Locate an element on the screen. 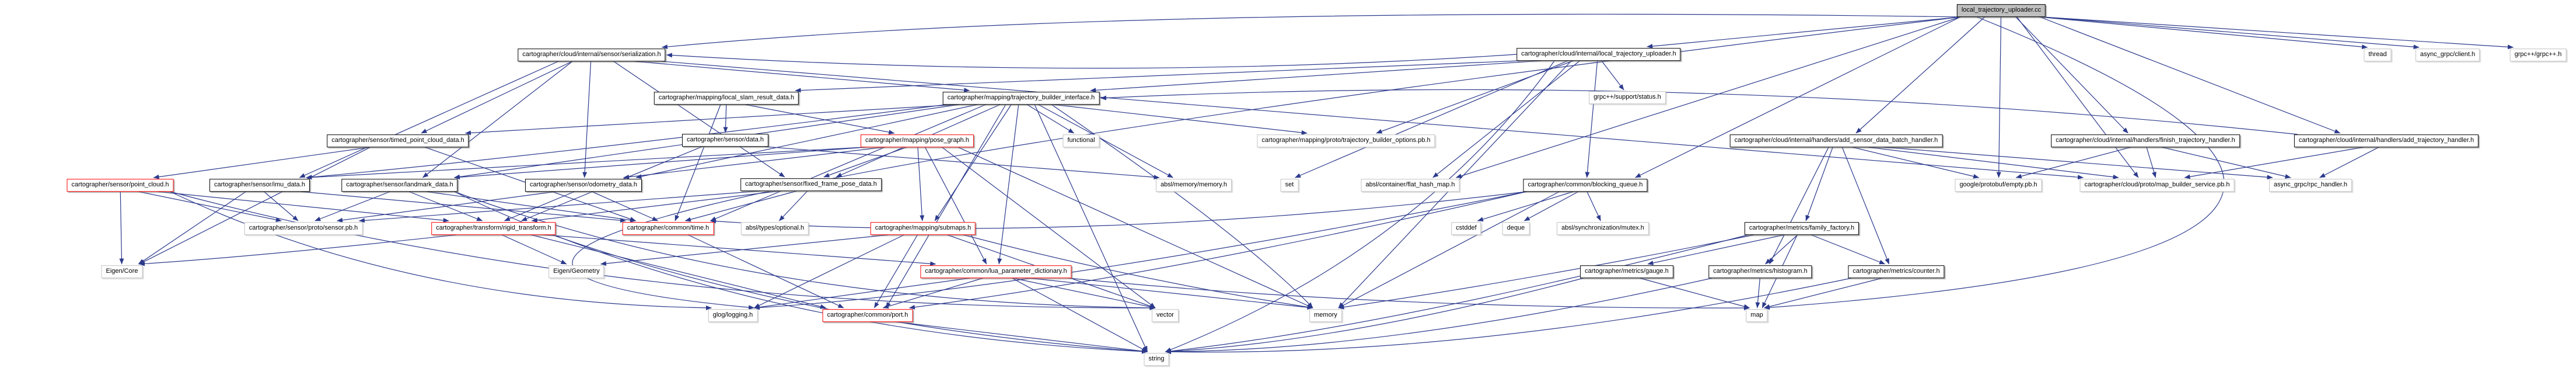 This screenshot has height=371, width=2576. include-edge-ath-mbs is located at coordinates (2274, 163).